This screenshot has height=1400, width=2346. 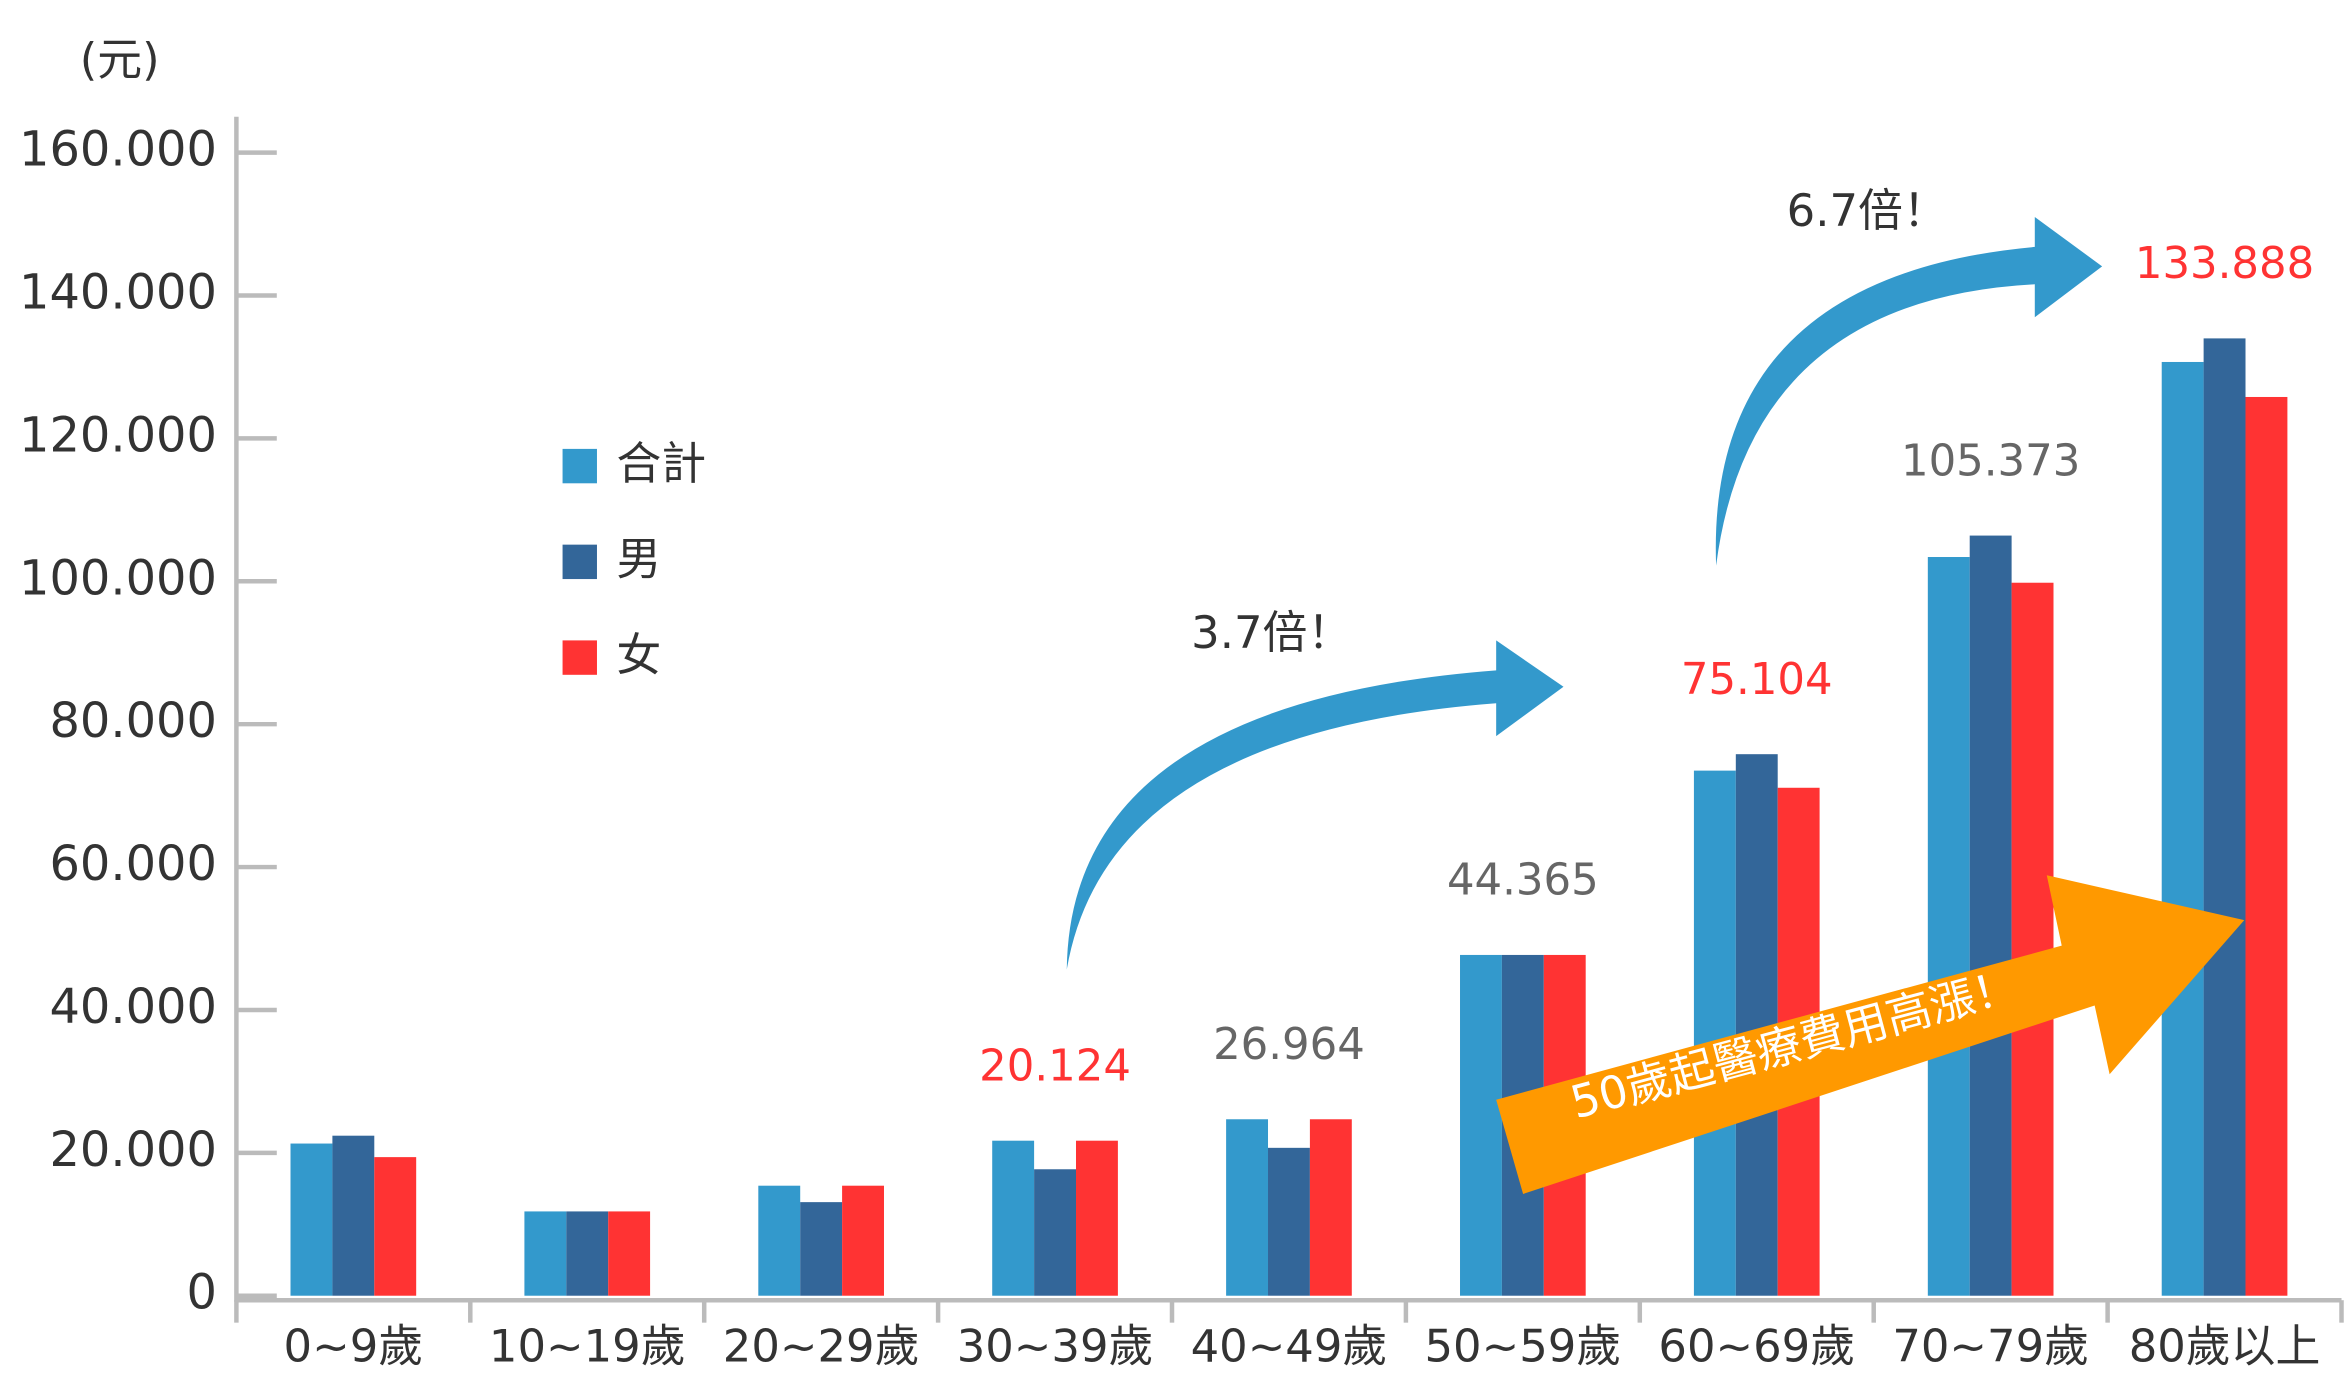 What do you see at coordinates (1523, 1346) in the screenshot?
I see `x-tick-label: 50~59歲` at bounding box center [1523, 1346].